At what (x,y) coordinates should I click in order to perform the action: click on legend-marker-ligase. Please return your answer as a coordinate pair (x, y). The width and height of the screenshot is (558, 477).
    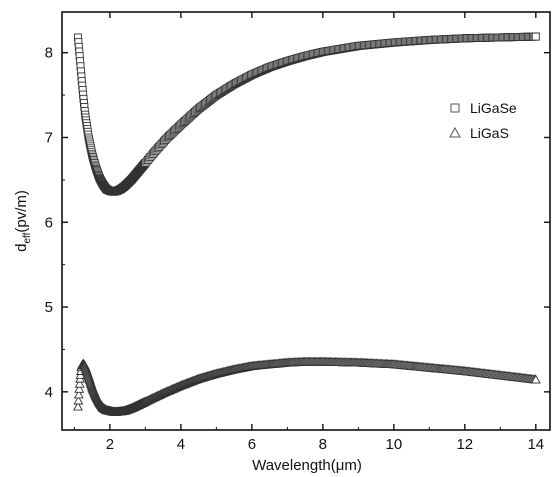
    Looking at the image, I should click on (455, 108).